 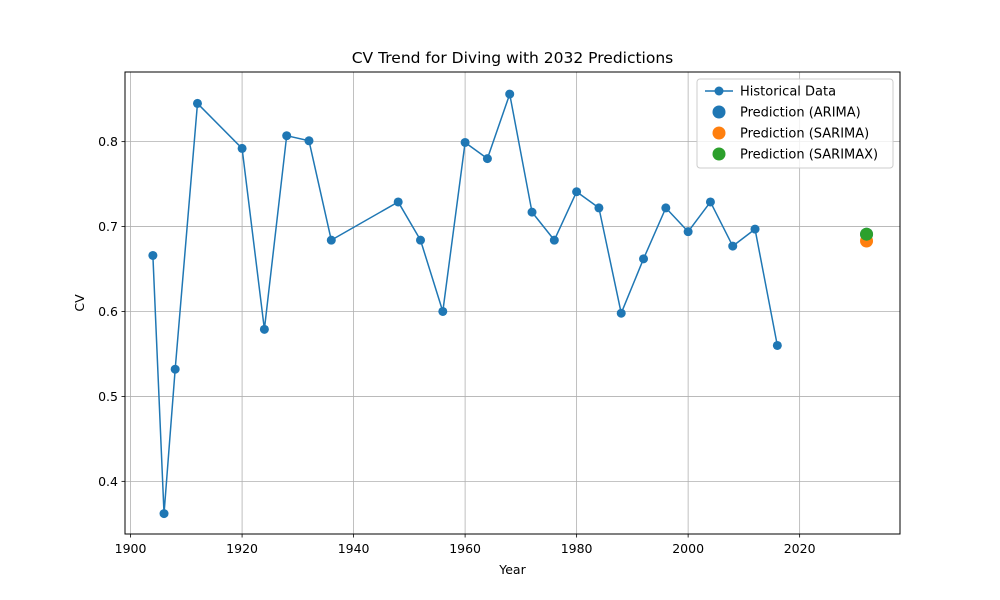 I want to click on y-tick-label: 0.5, so click(x=108, y=396).